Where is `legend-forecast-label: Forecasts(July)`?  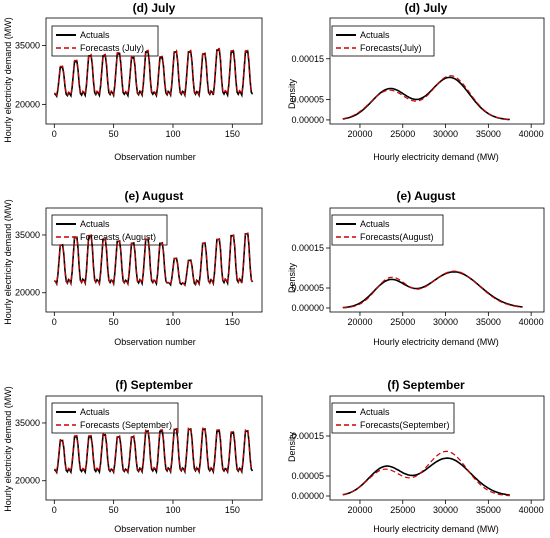
legend-forecast-label: Forecasts(July) is located at coordinates (391, 48).